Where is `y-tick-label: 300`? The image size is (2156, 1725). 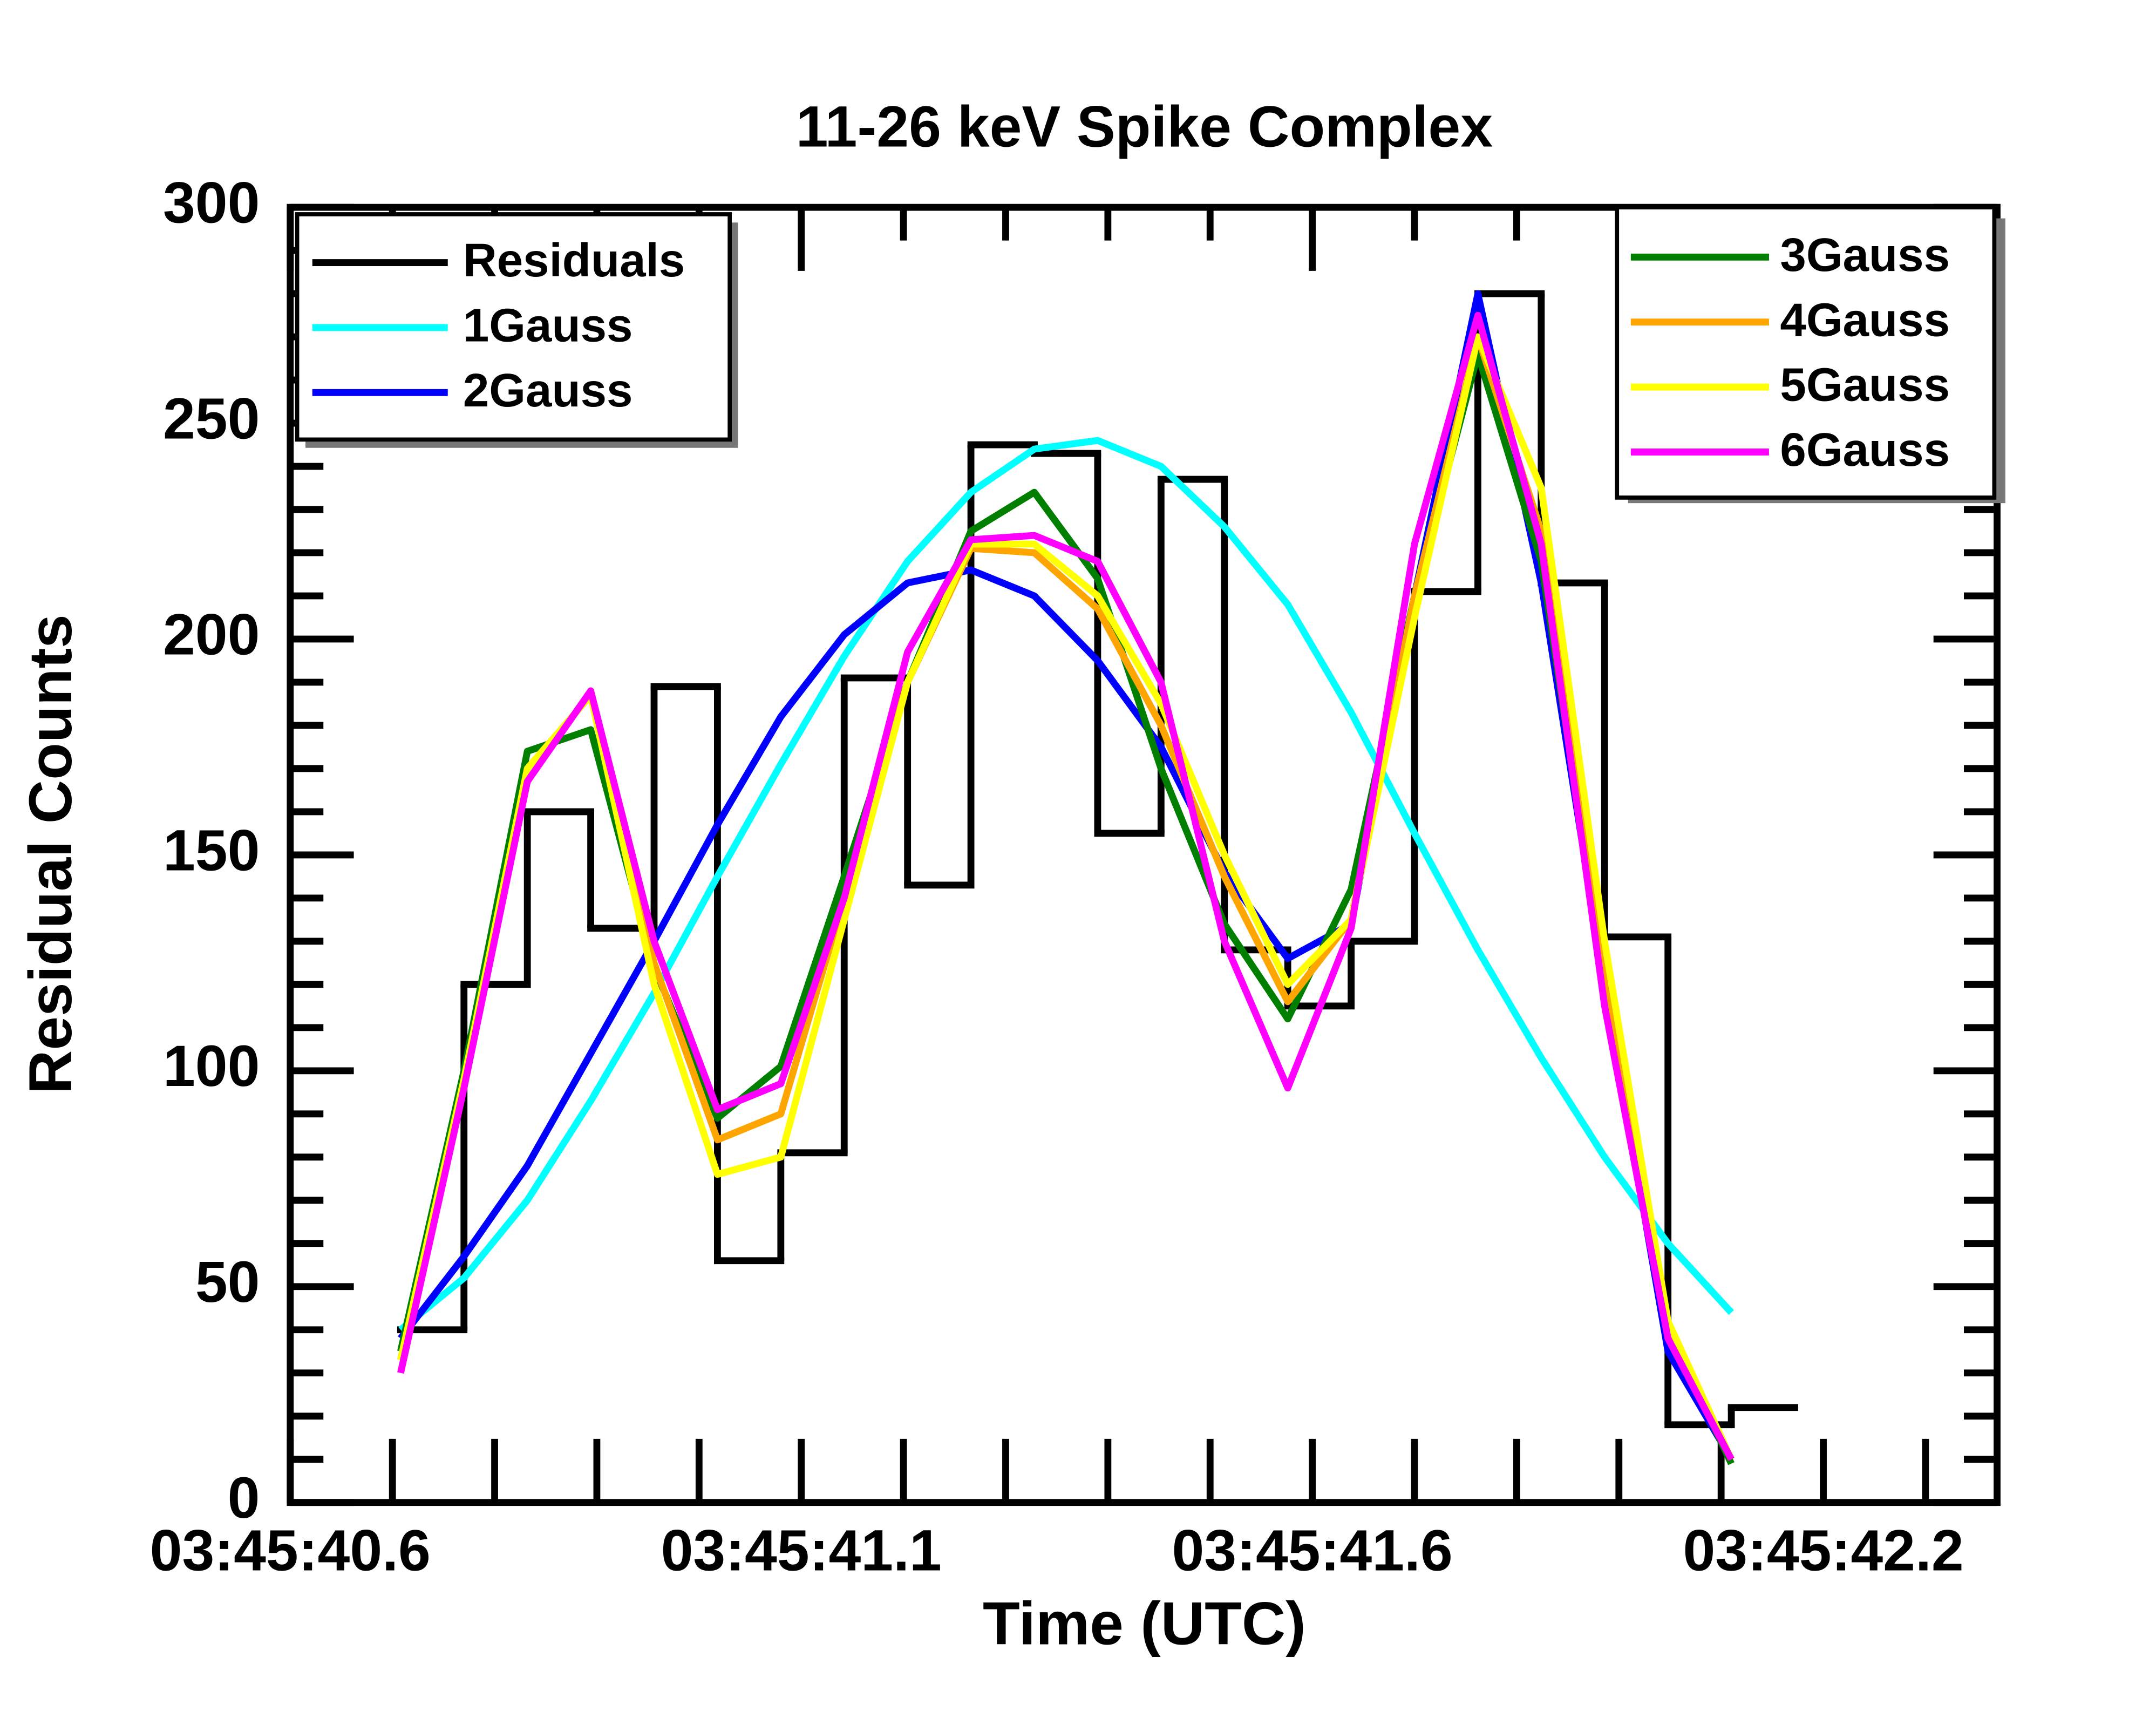
y-tick-label: 300 is located at coordinates (211, 203).